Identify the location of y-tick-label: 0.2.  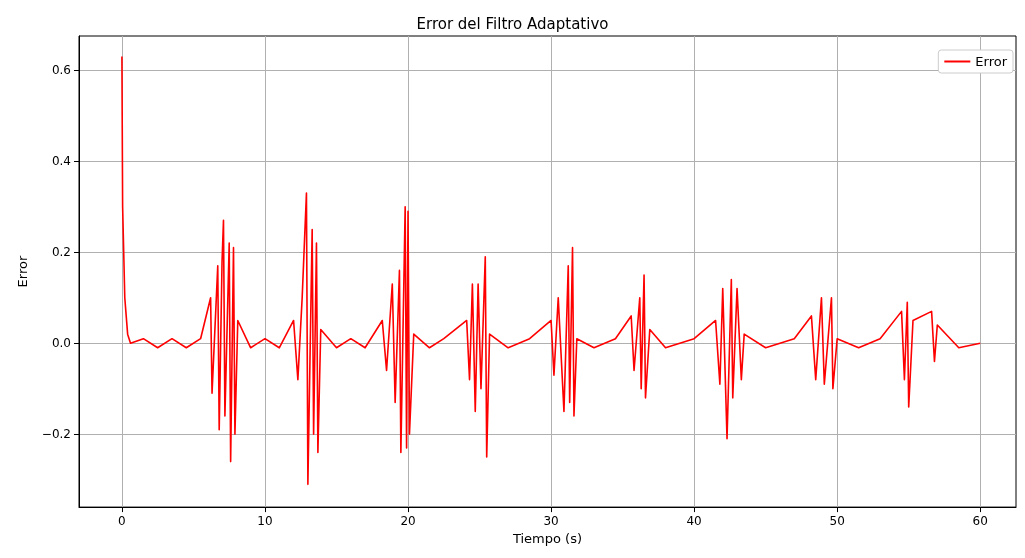
(61, 252).